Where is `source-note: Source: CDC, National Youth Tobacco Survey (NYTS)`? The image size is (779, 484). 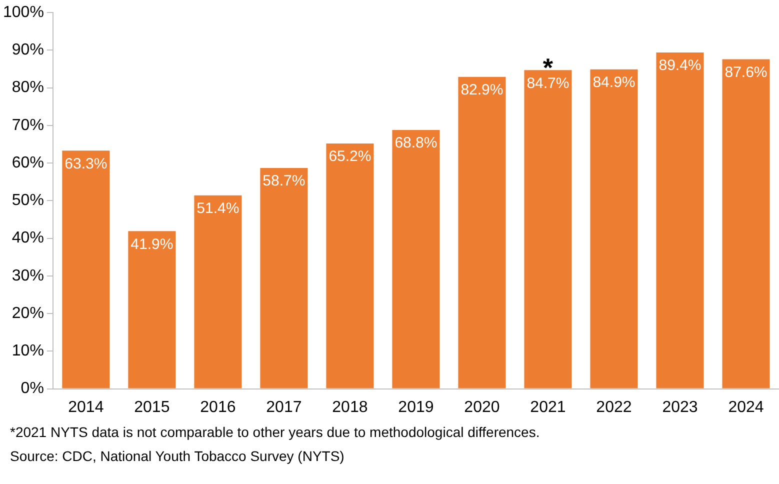
source-note: Source: CDC, National Youth Tobacco Survey (NYTS) is located at coordinates (178, 456).